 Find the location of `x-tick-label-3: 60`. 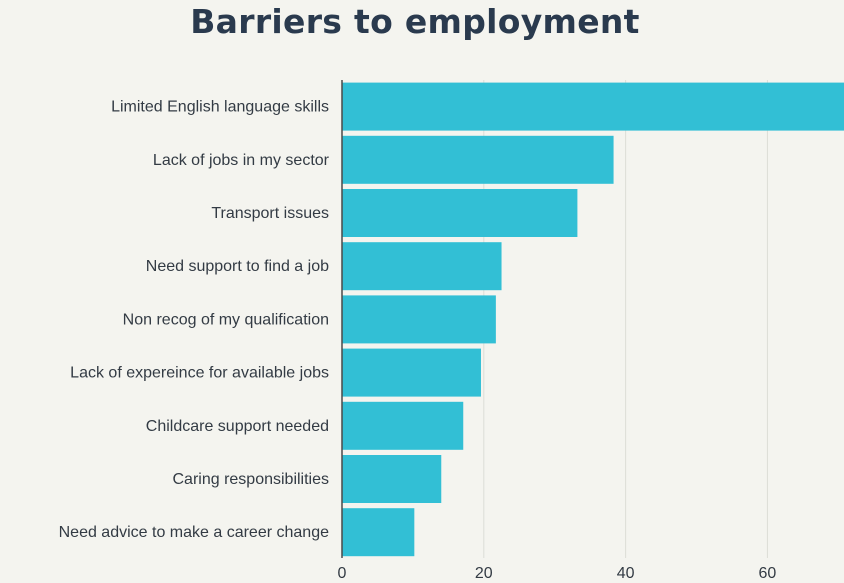

x-tick-label-3: 60 is located at coordinates (768, 573).